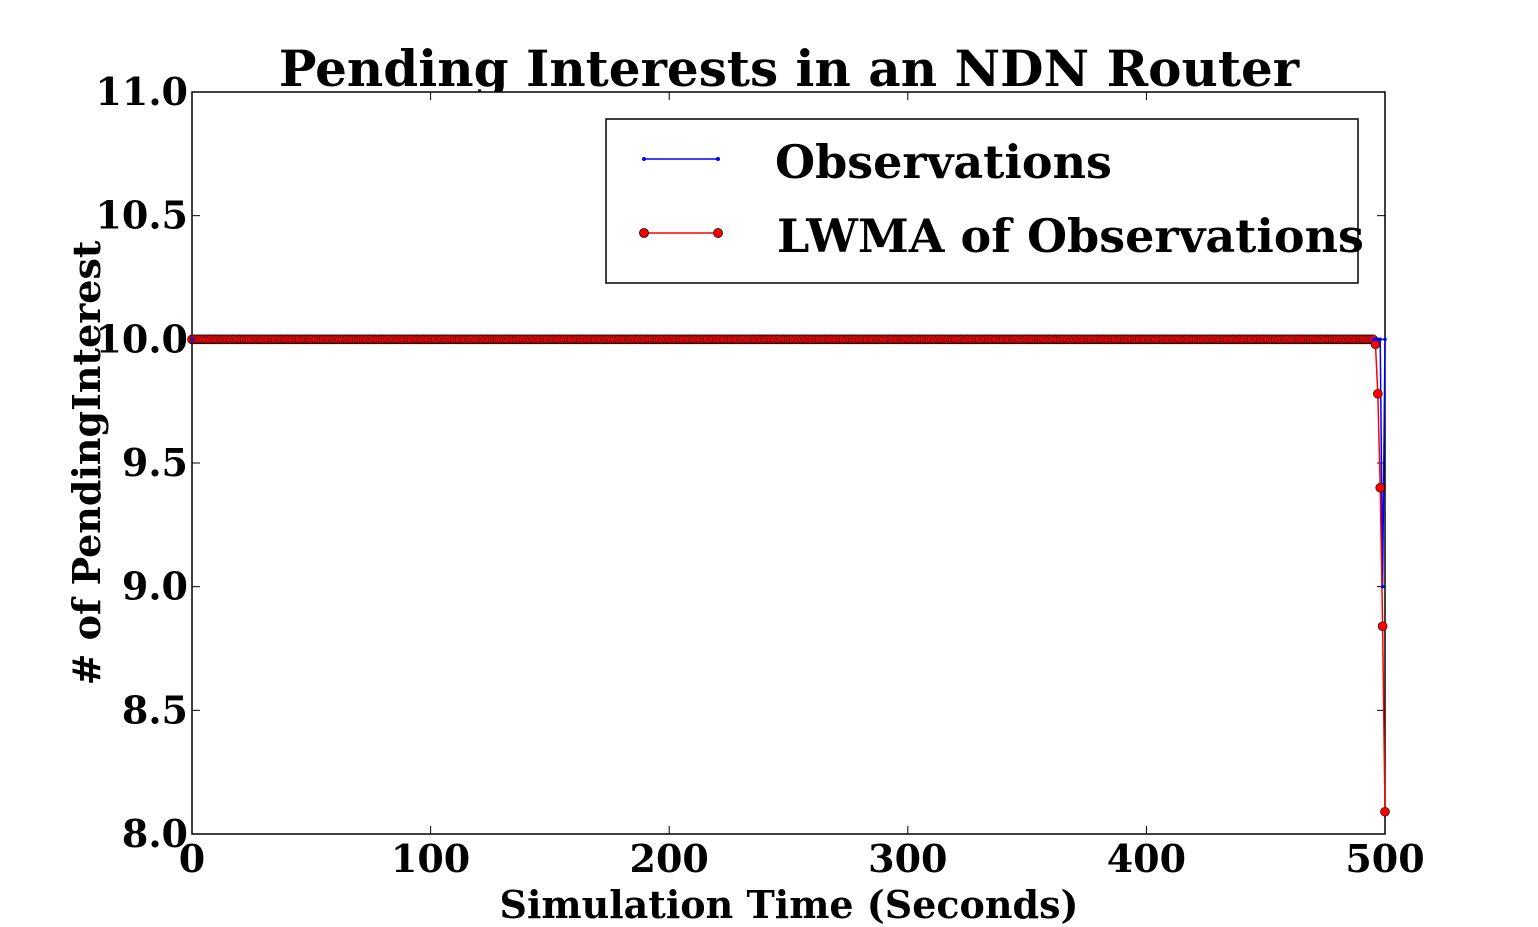  What do you see at coordinates (155, 833) in the screenshot?
I see `y-tick-label: 8.0` at bounding box center [155, 833].